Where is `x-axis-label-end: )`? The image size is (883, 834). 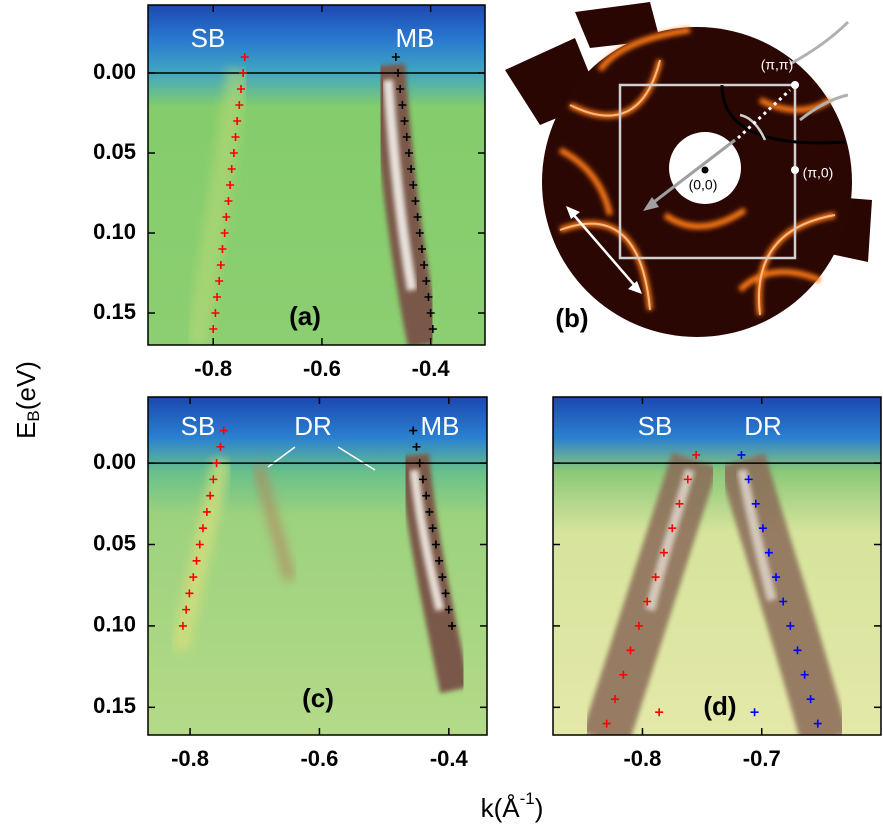
x-axis-label-end: ) is located at coordinates (539, 808).